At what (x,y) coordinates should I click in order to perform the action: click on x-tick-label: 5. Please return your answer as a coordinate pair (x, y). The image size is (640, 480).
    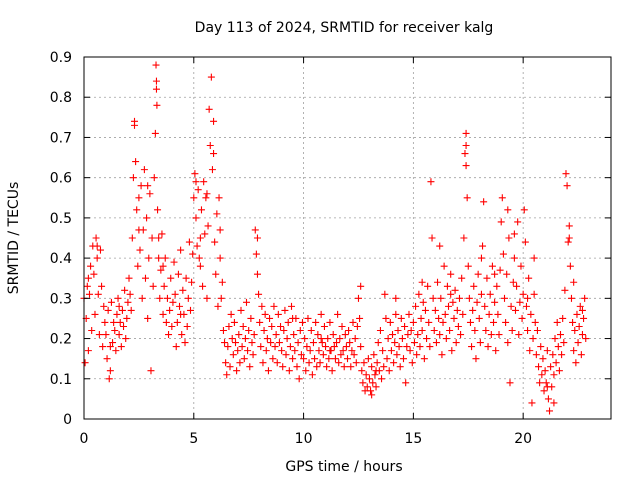
    Looking at the image, I should click on (193, 439).